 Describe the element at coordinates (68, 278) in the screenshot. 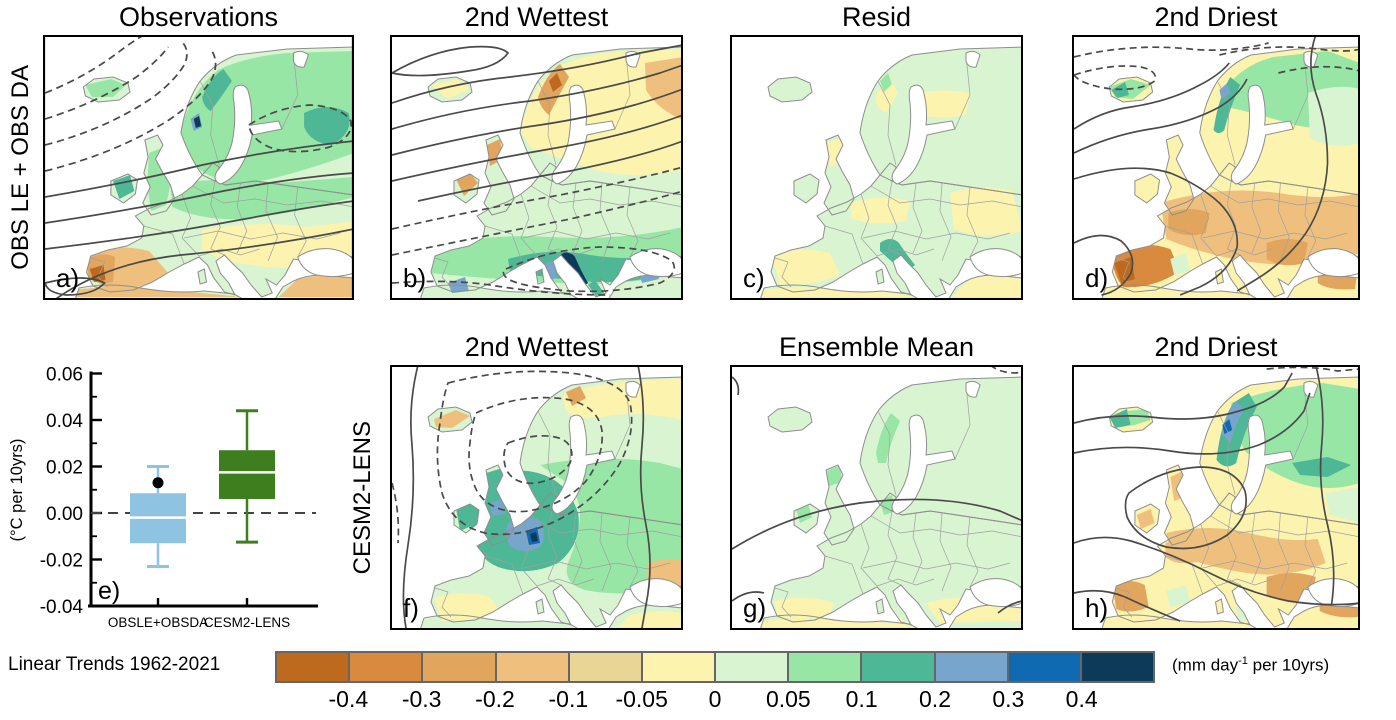

I see `panel-a-letter: a)` at that location.